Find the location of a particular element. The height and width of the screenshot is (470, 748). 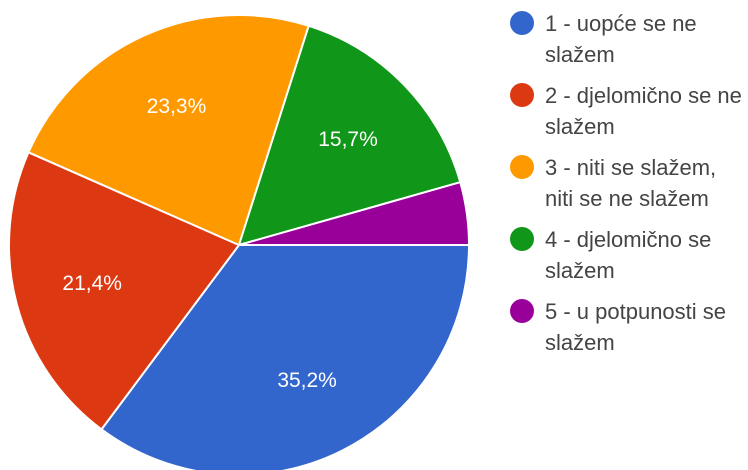

legend-item-3: 3 - niti se slažem, niti se ne slažem is located at coordinates (628, 183).